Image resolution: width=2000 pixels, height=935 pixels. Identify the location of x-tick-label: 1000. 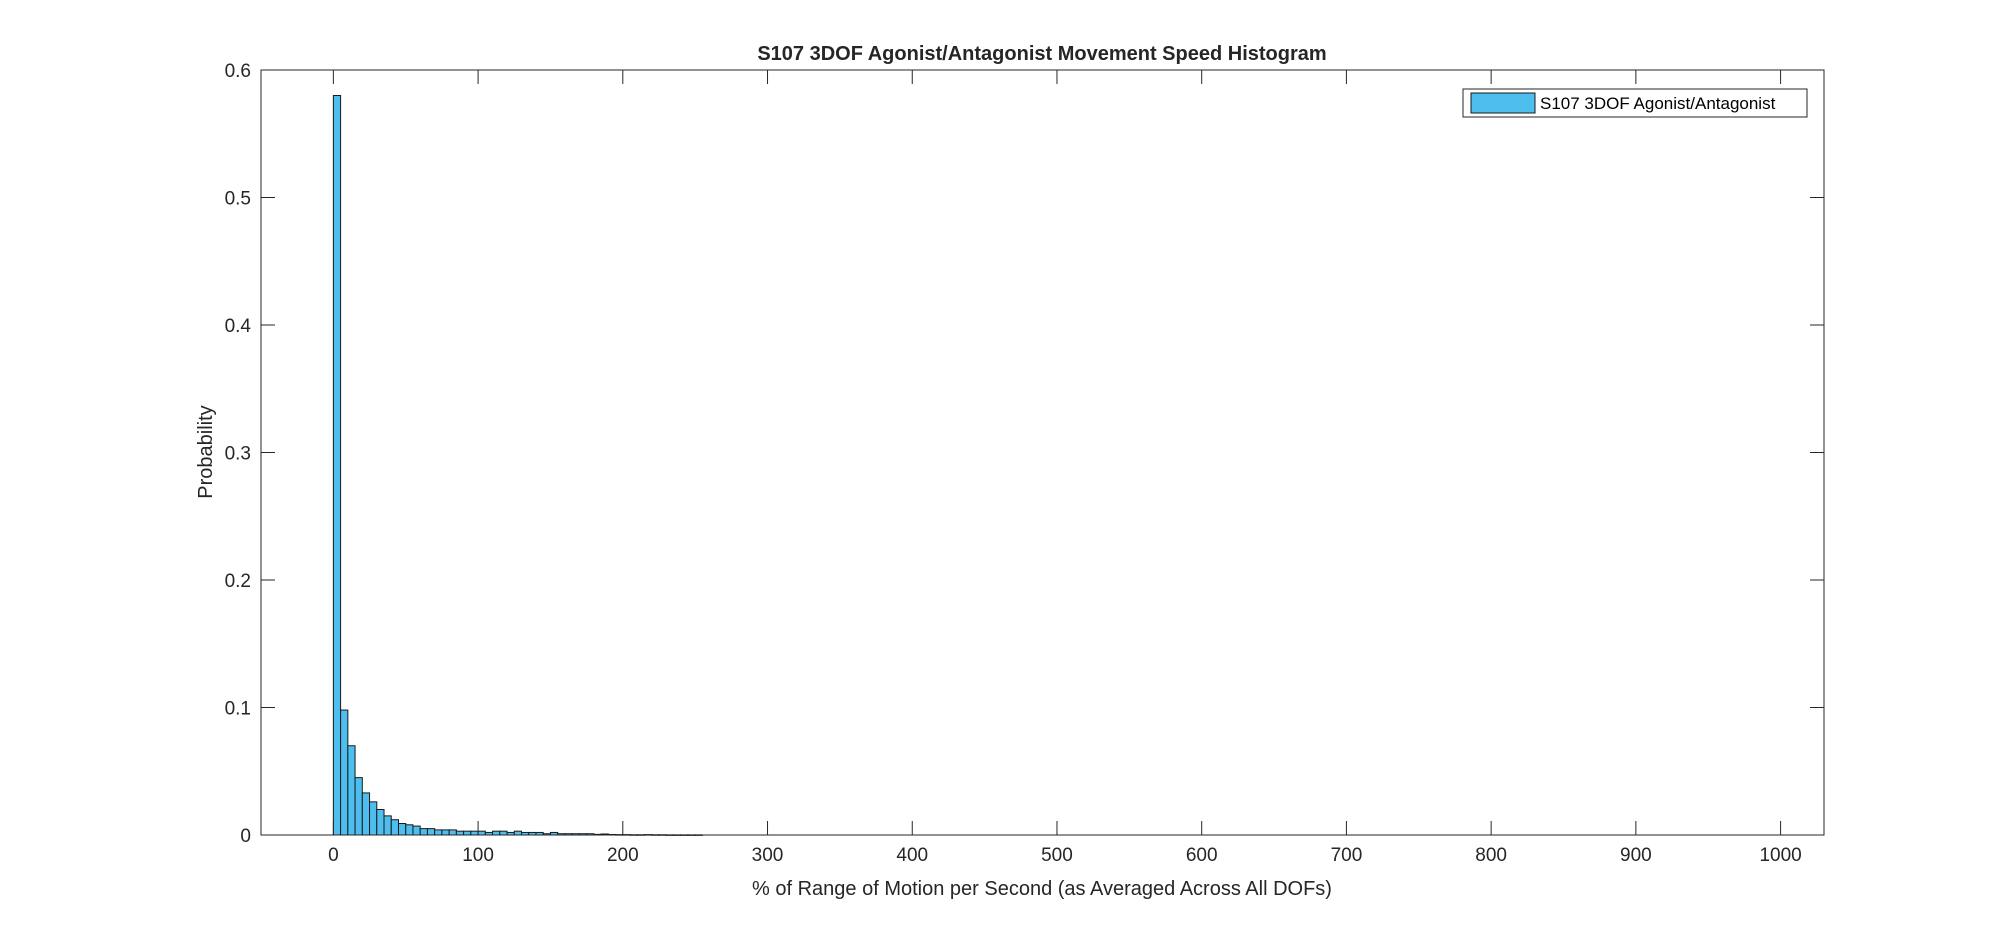
(1780, 855).